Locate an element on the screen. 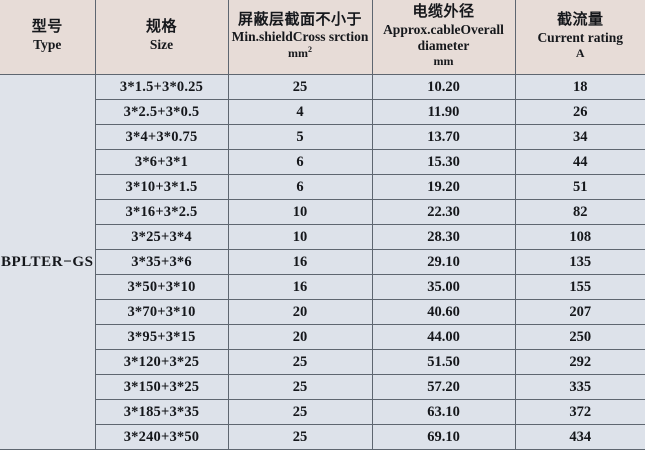 The width and height of the screenshot is (645, 450). column-header-shield-english: Min.shieldCross srction is located at coordinates (300, 37).